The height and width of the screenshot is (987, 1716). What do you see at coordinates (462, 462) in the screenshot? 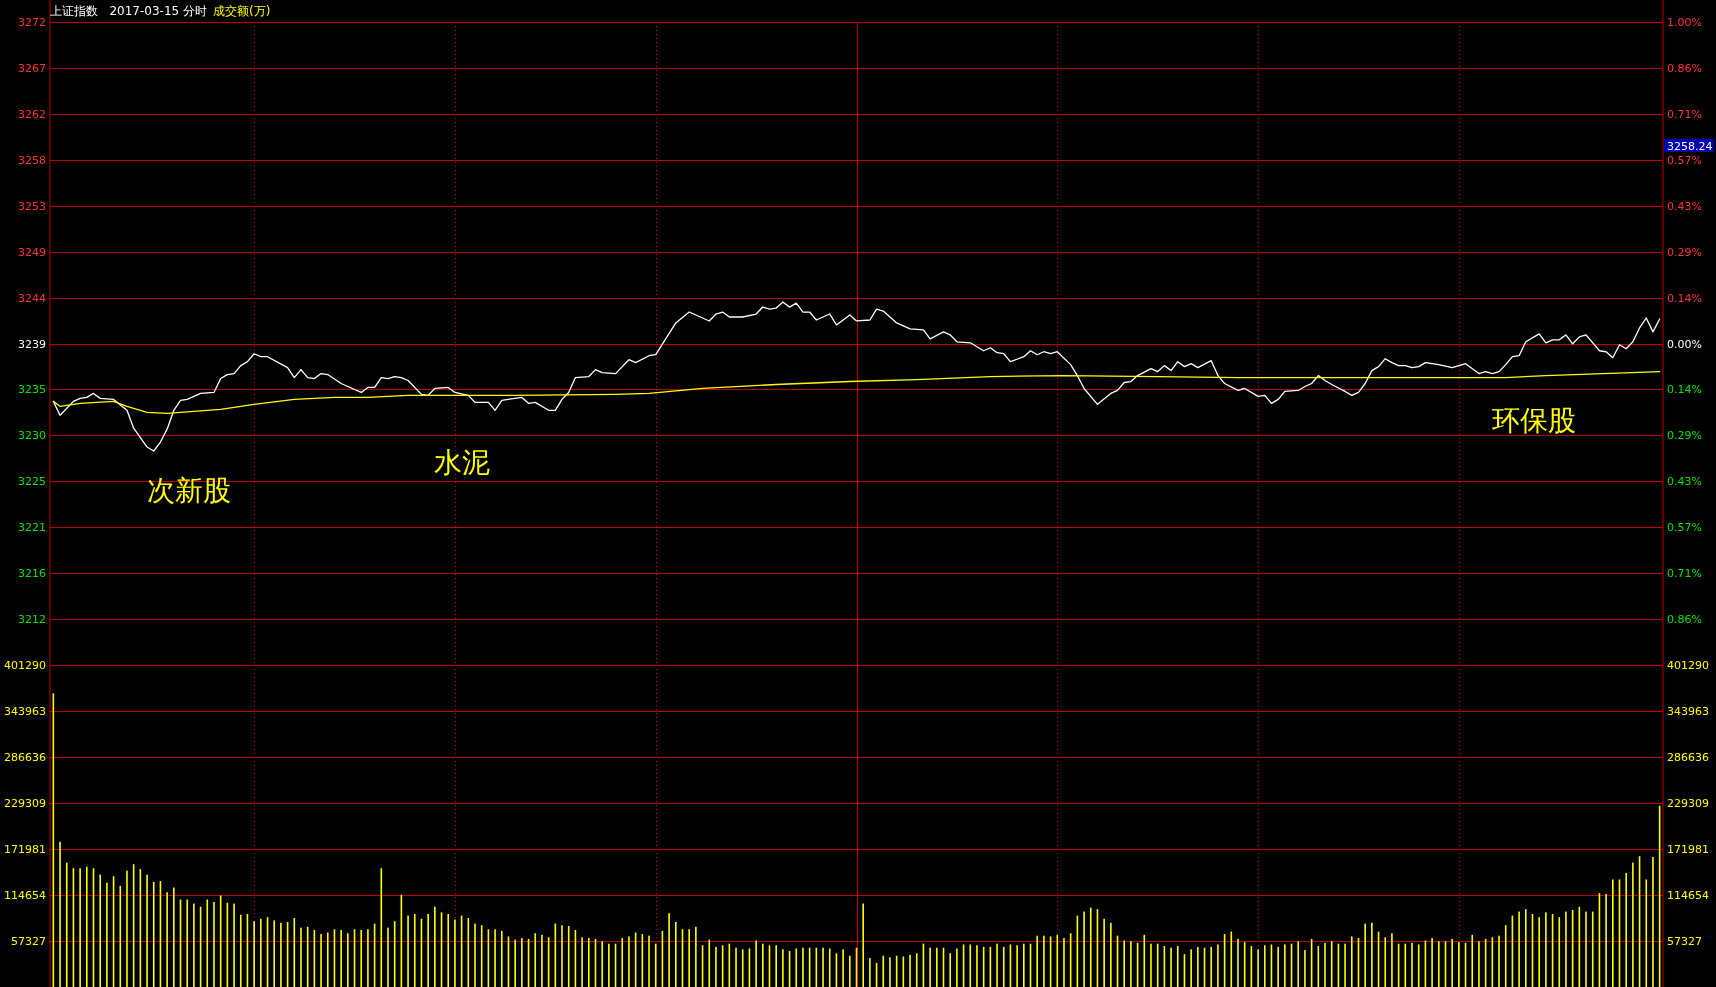
I see `annotation: 水泥` at bounding box center [462, 462].